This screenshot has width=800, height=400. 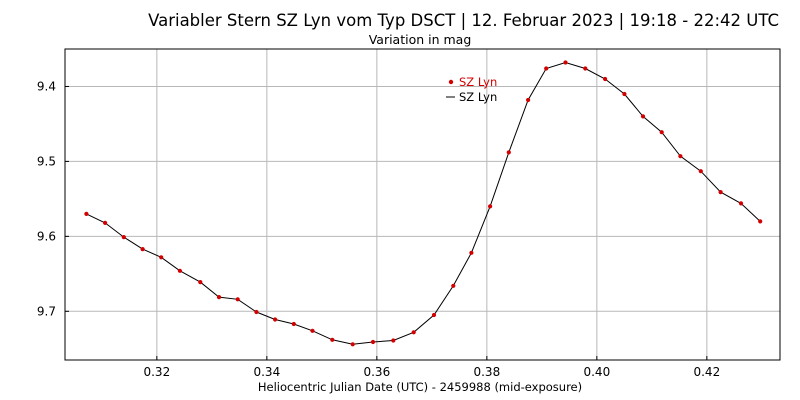 What do you see at coordinates (46, 311) in the screenshot?
I see `y-tick-label: 9.7` at bounding box center [46, 311].